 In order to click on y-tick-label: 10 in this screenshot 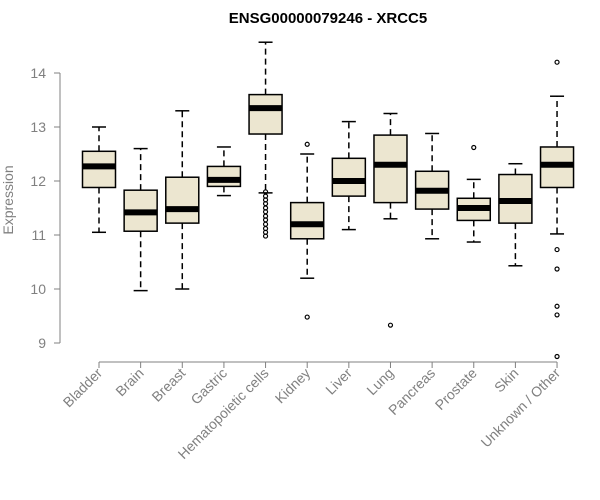, I will do `click(38, 289)`.